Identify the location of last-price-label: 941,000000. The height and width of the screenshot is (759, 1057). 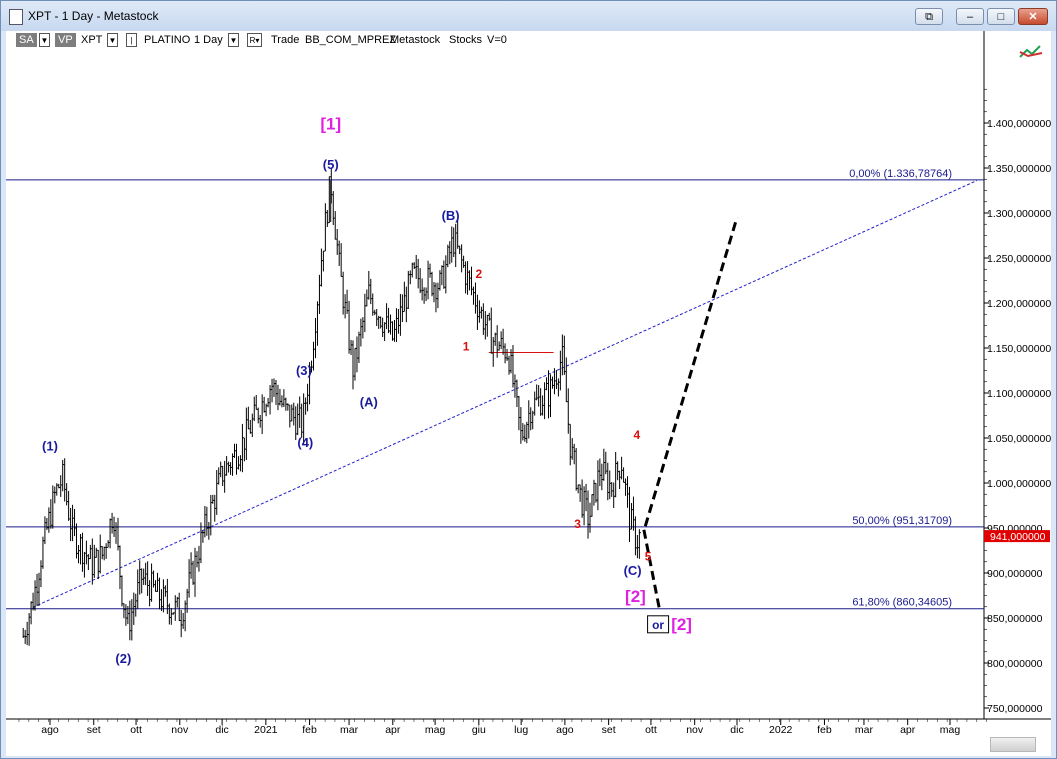
(1018, 537).